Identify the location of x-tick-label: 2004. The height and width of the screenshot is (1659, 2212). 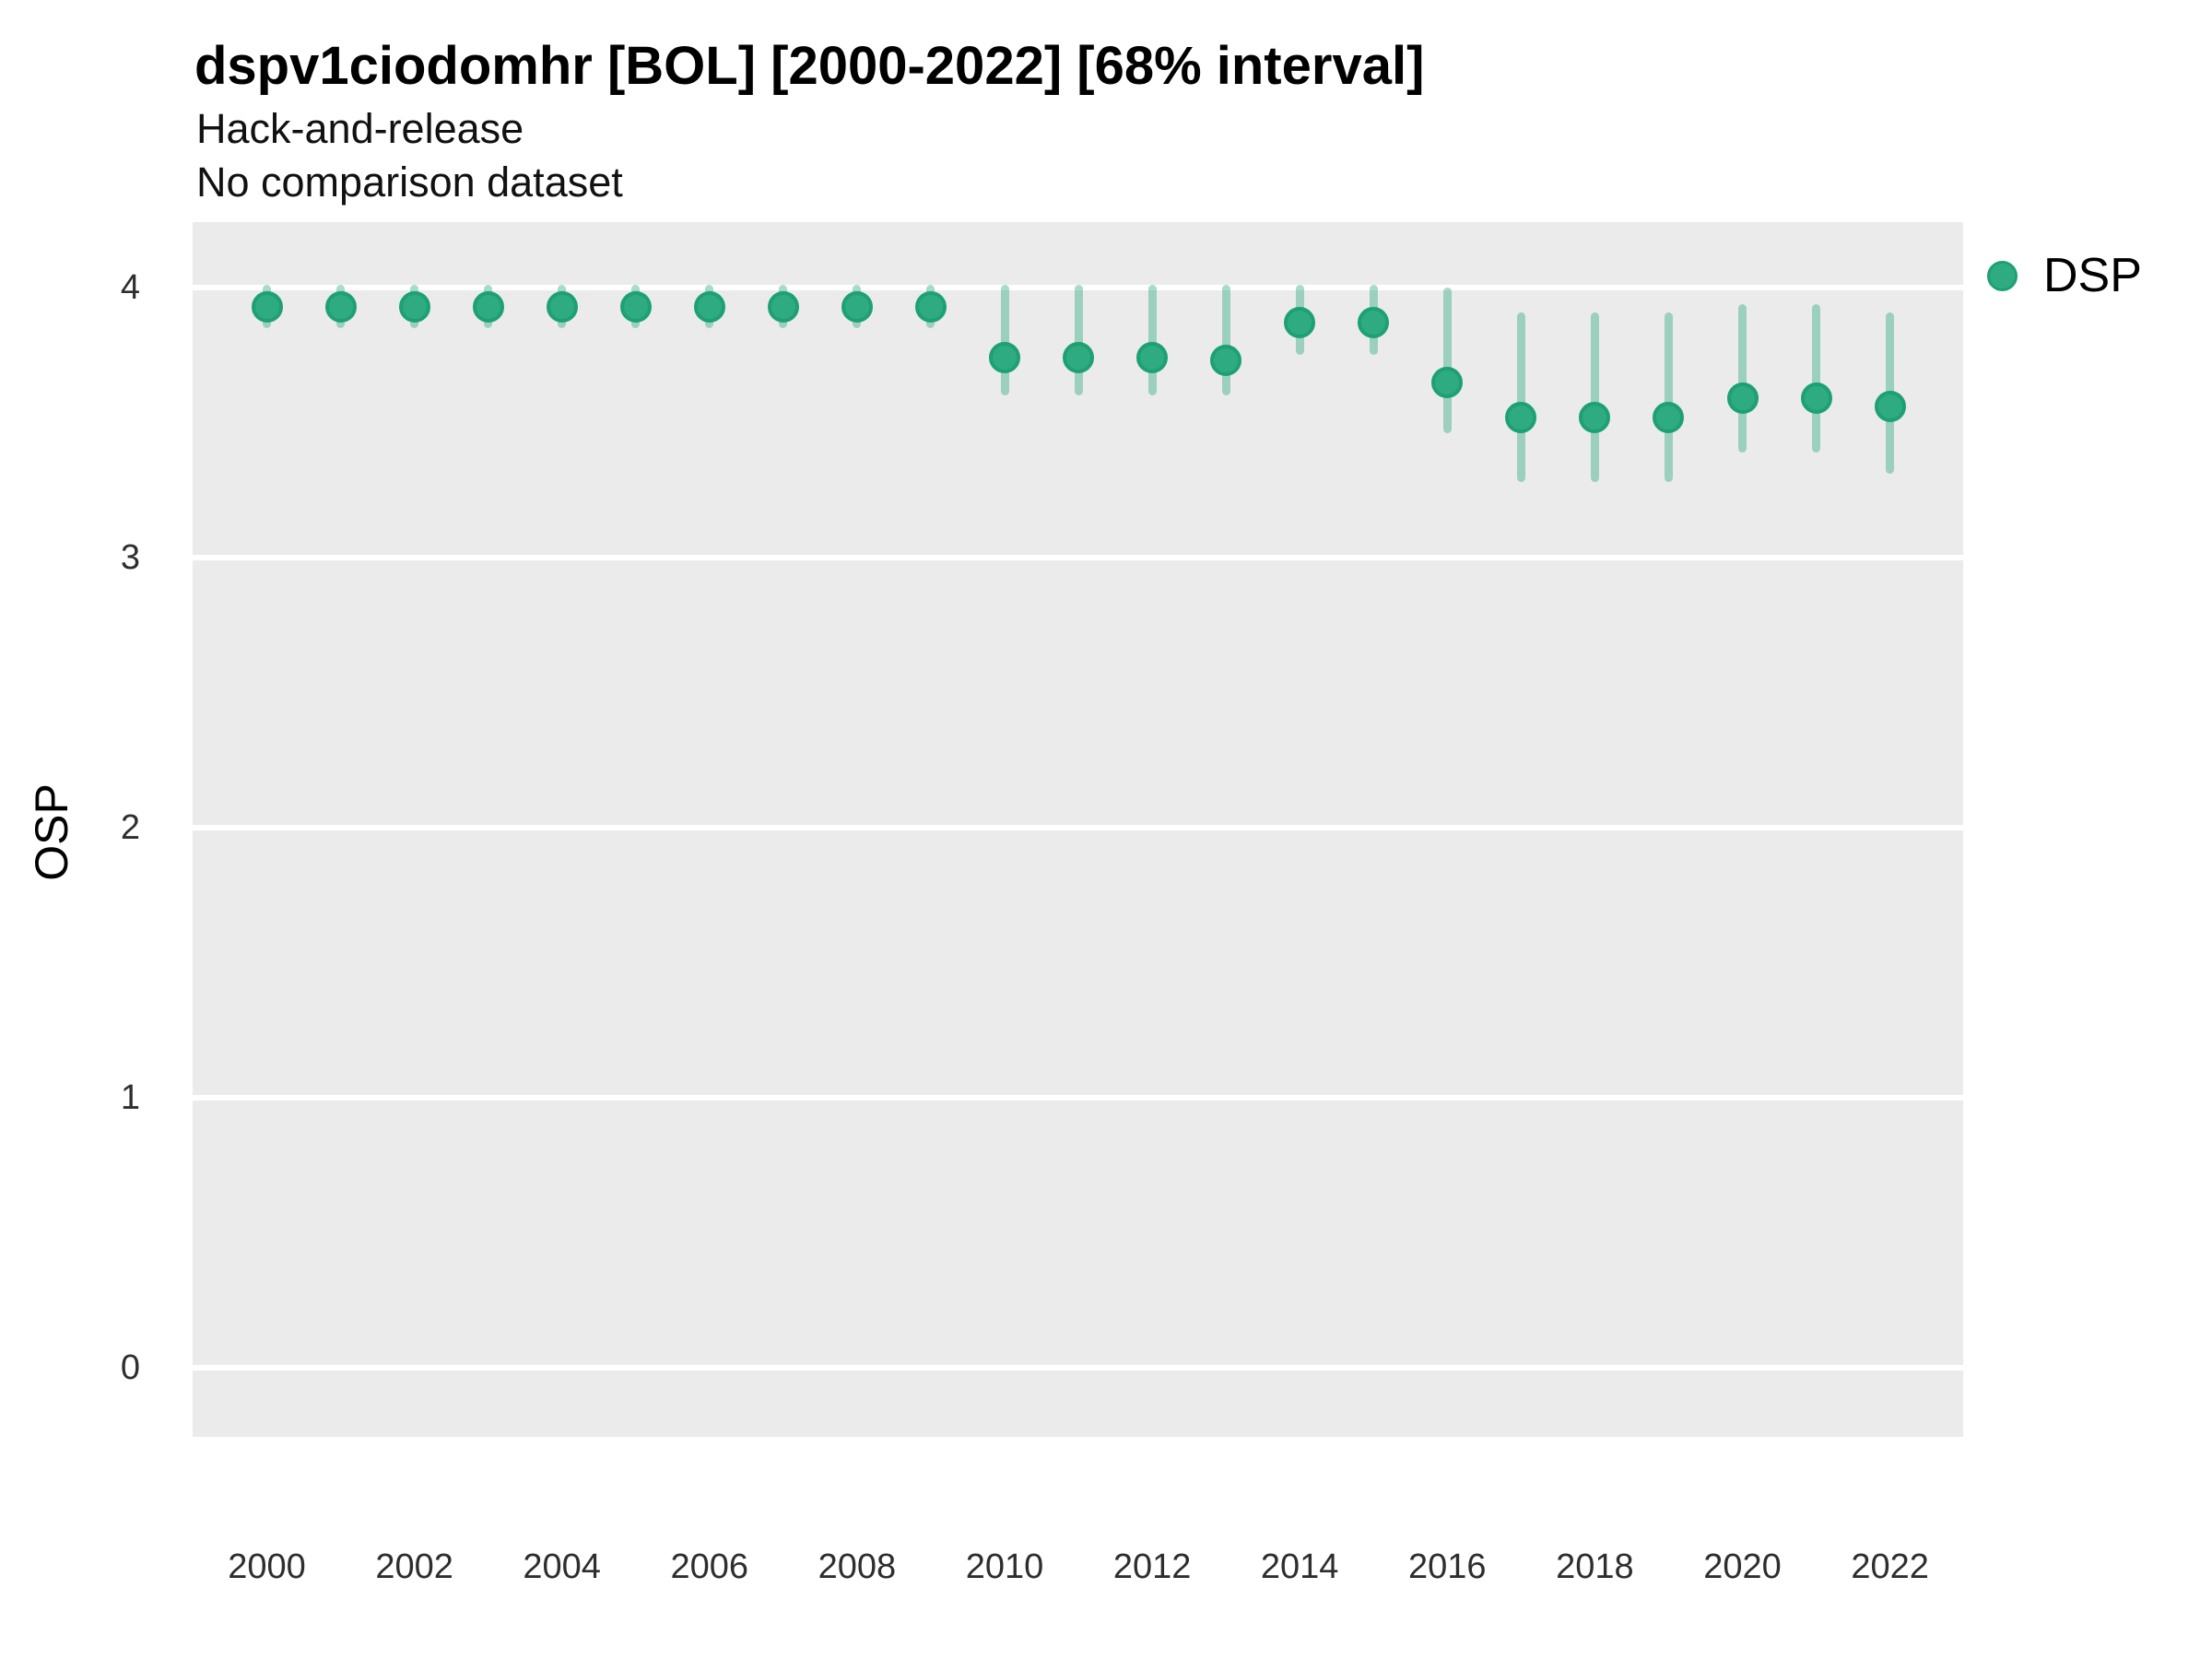
(562, 1566).